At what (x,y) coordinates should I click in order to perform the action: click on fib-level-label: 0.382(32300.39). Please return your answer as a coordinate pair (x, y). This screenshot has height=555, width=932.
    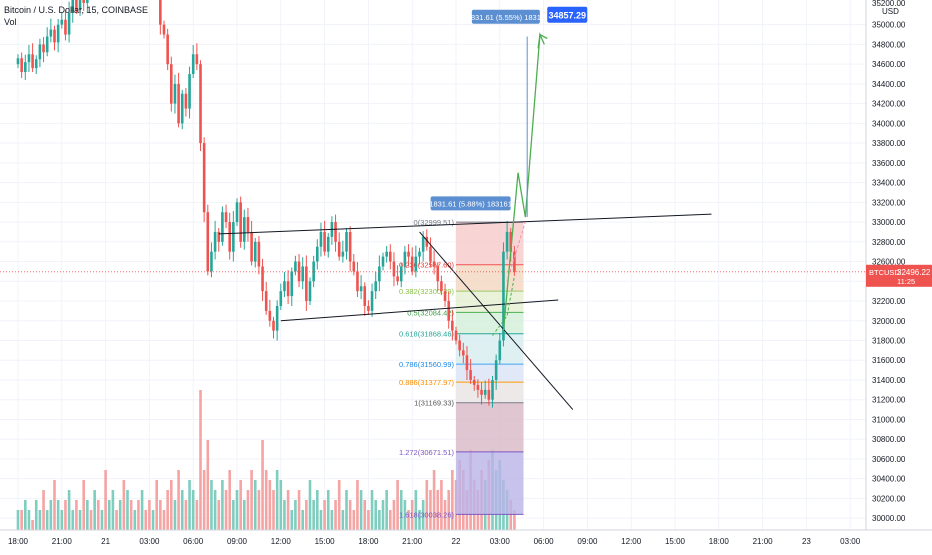
    Looking at the image, I should click on (427, 291).